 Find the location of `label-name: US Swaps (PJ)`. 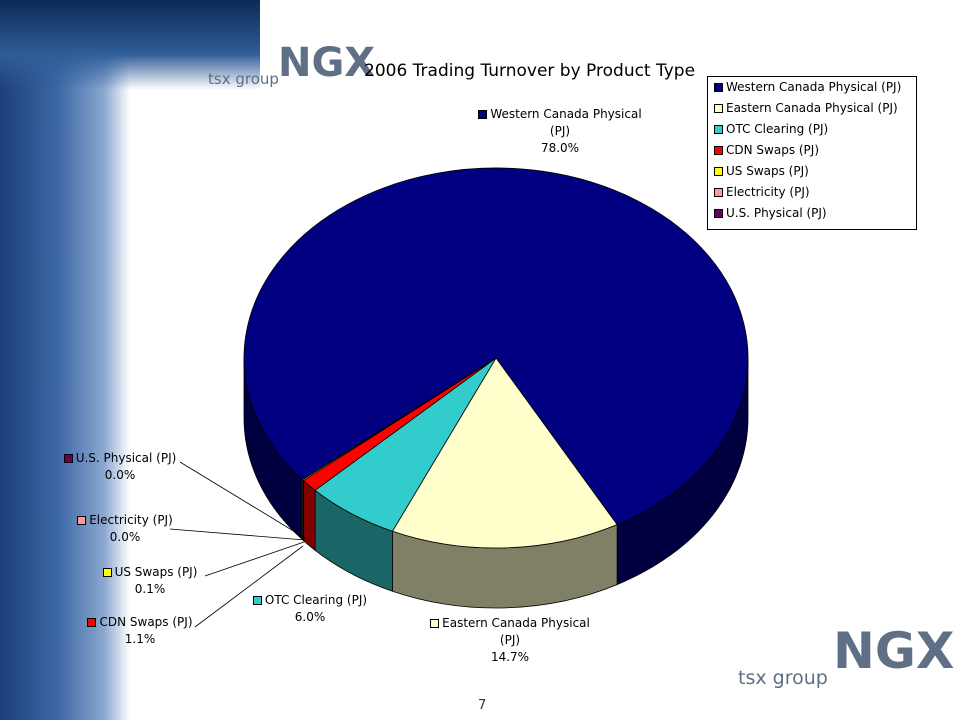

label-name: US Swaps (PJ) is located at coordinates (156, 572).